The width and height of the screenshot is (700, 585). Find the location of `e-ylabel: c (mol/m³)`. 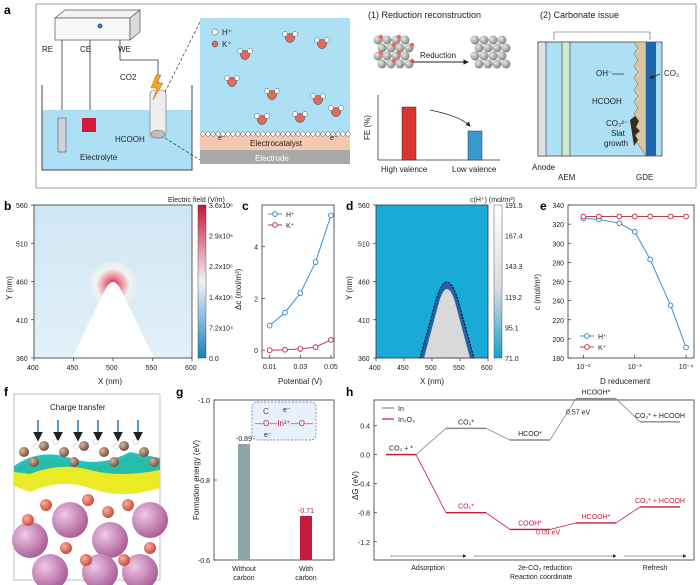

e-ylabel: c (mol/m³) is located at coordinates (537, 292).